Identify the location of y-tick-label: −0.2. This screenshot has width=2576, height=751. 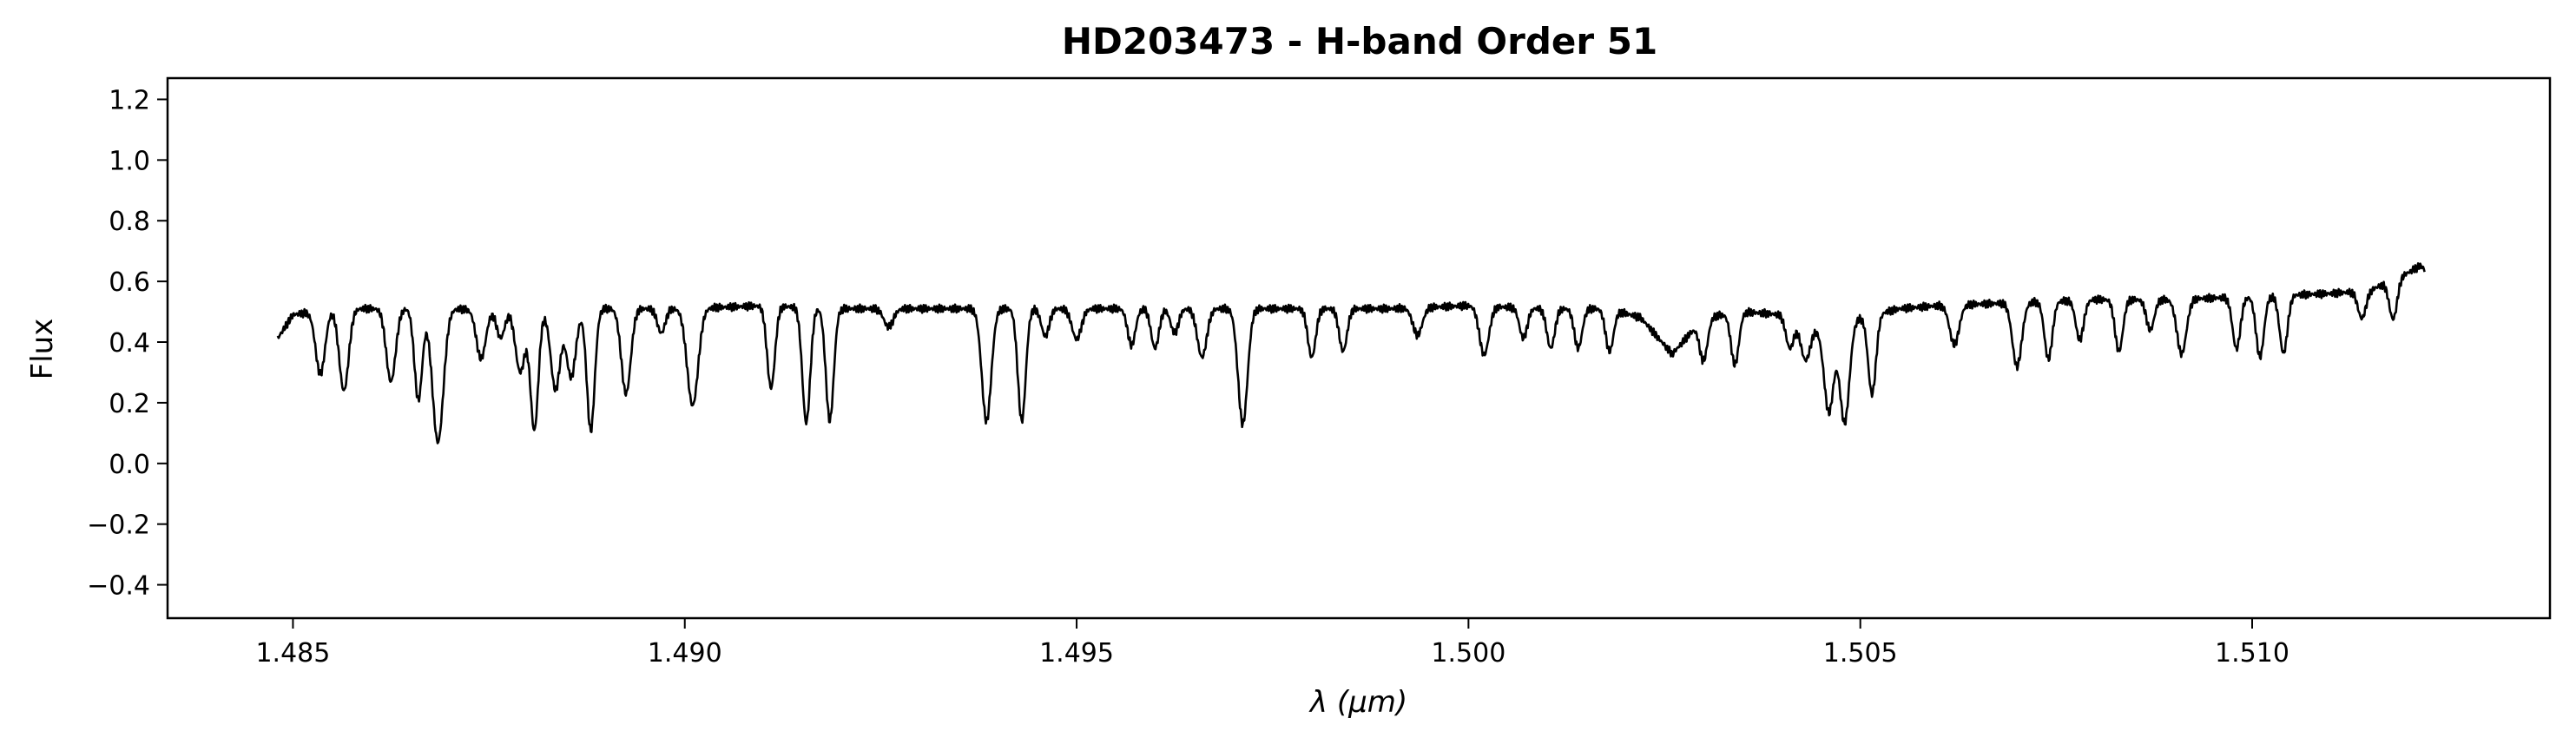
(118, 526).